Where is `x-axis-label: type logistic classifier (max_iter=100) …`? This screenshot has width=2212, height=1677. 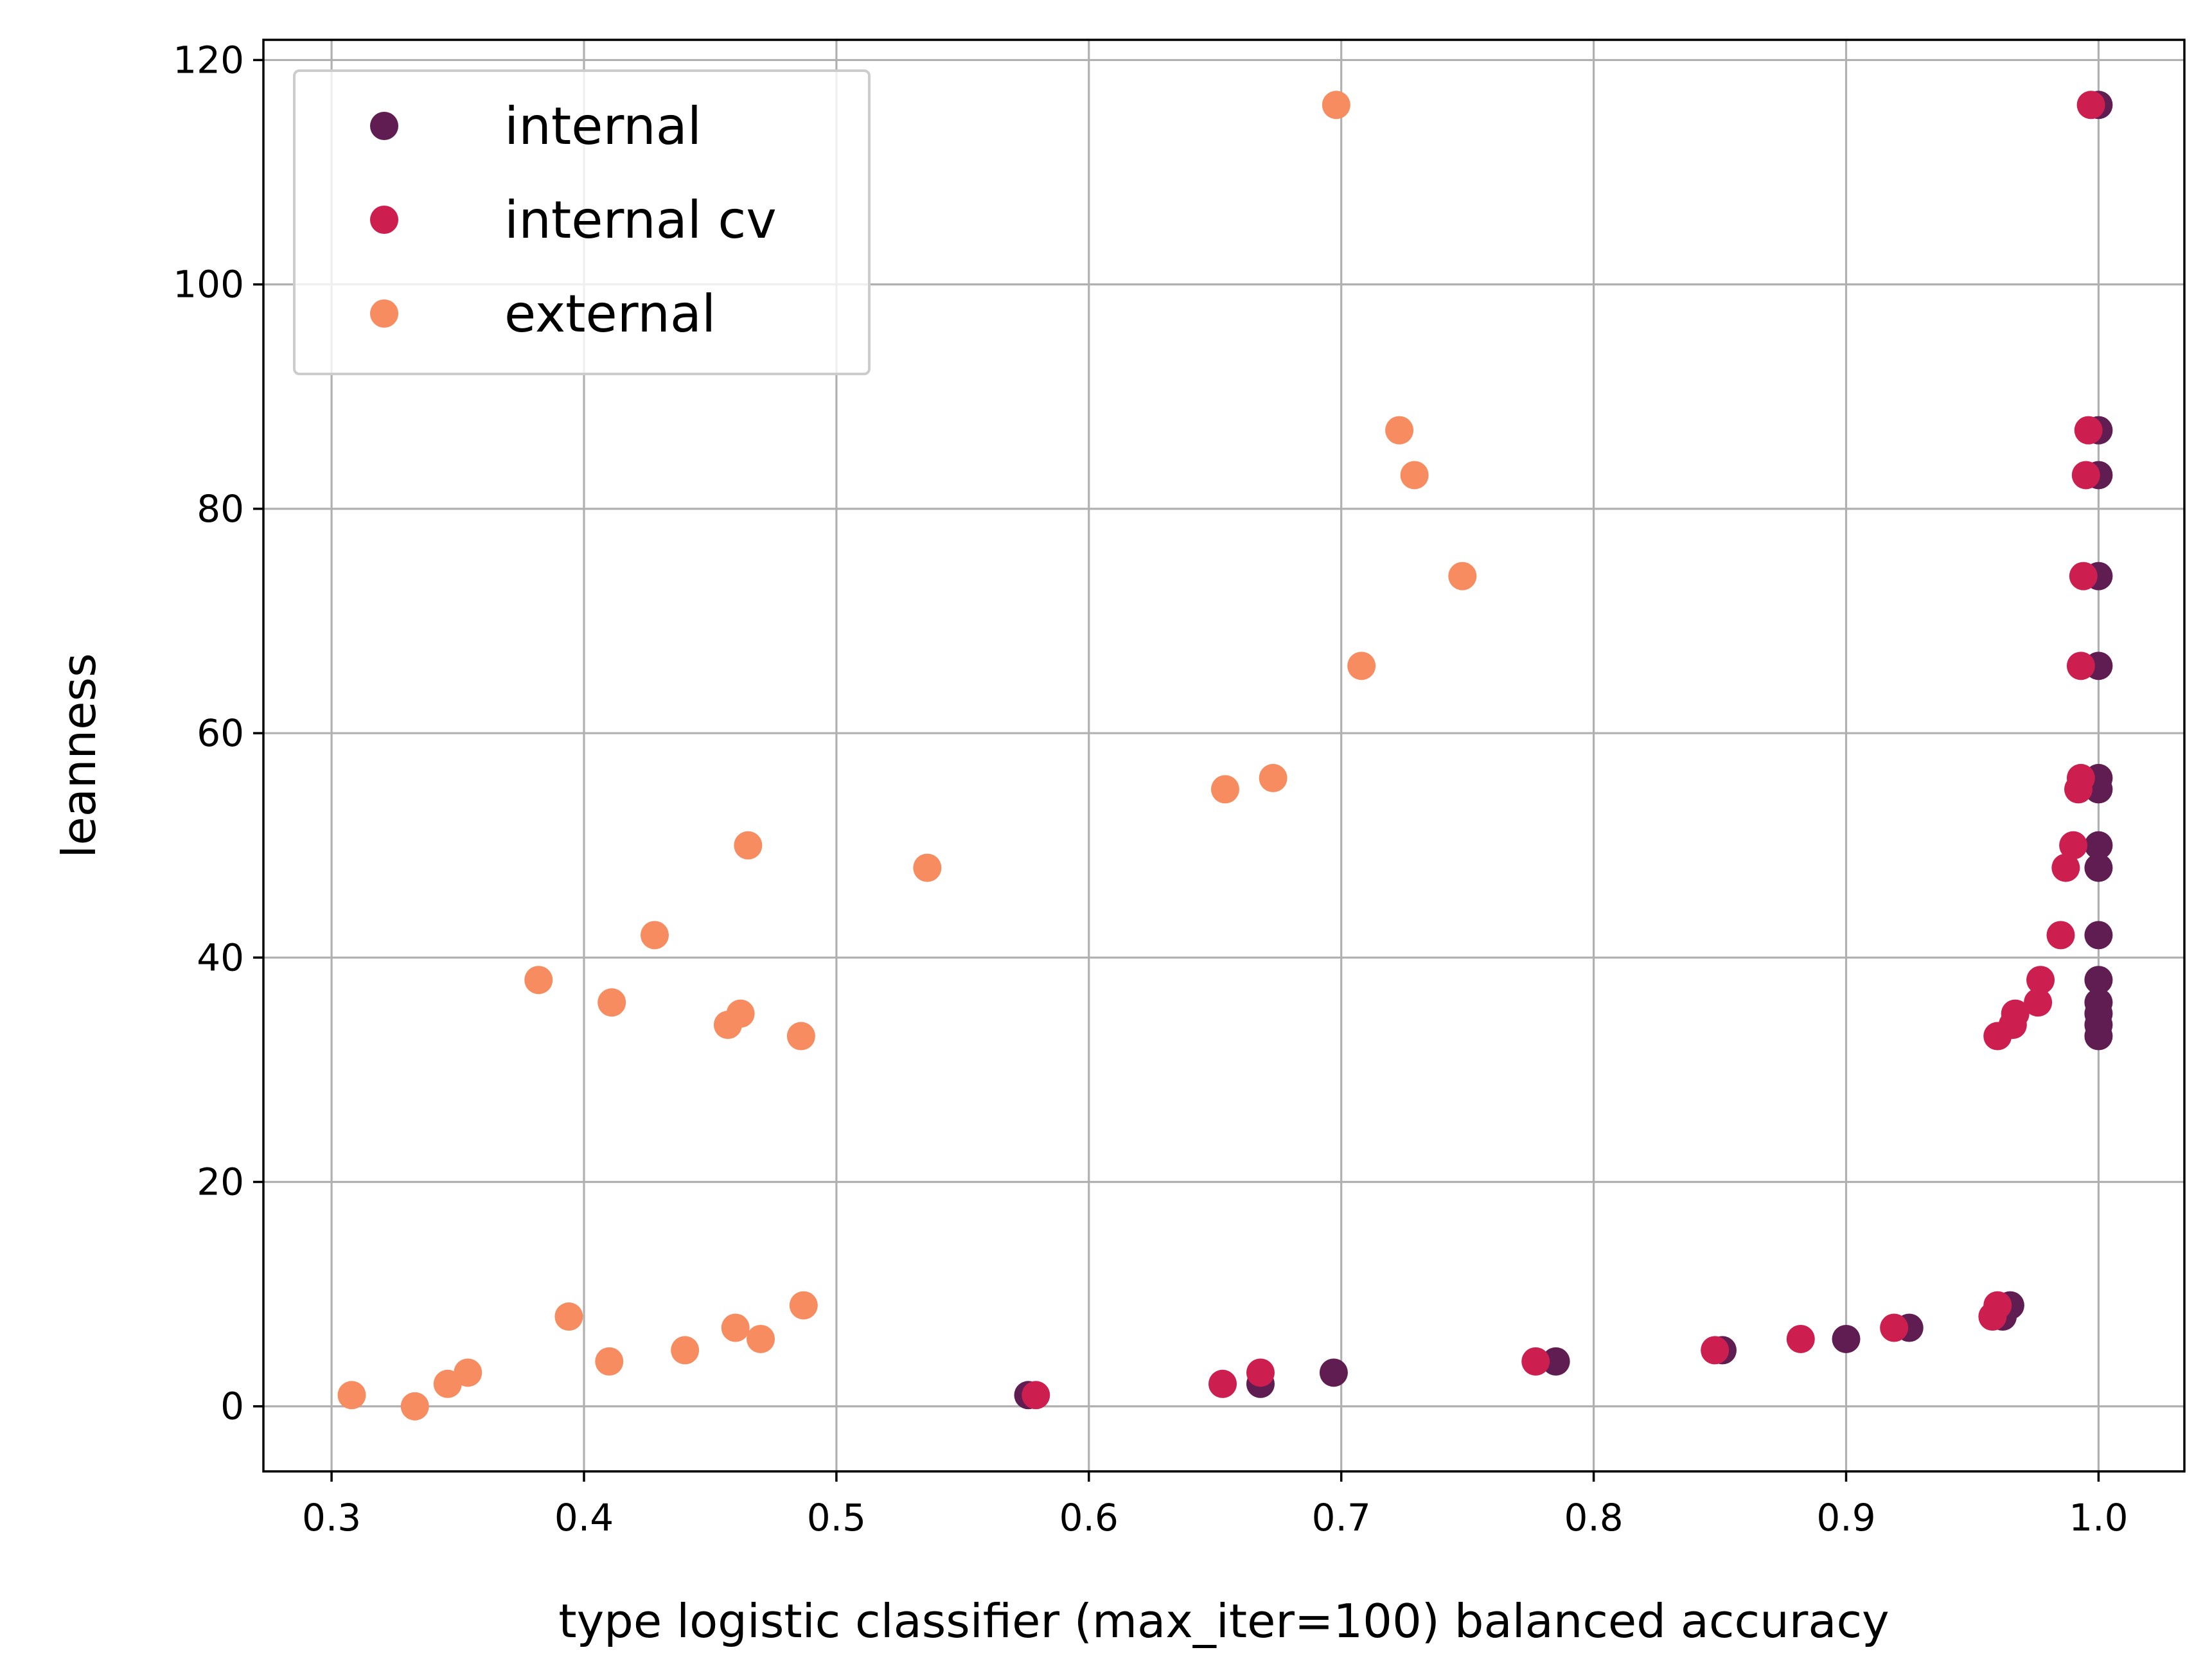
x-axis-label: type logistic classifier (max_iter=100) … is located at coordinates (1223, 1621).